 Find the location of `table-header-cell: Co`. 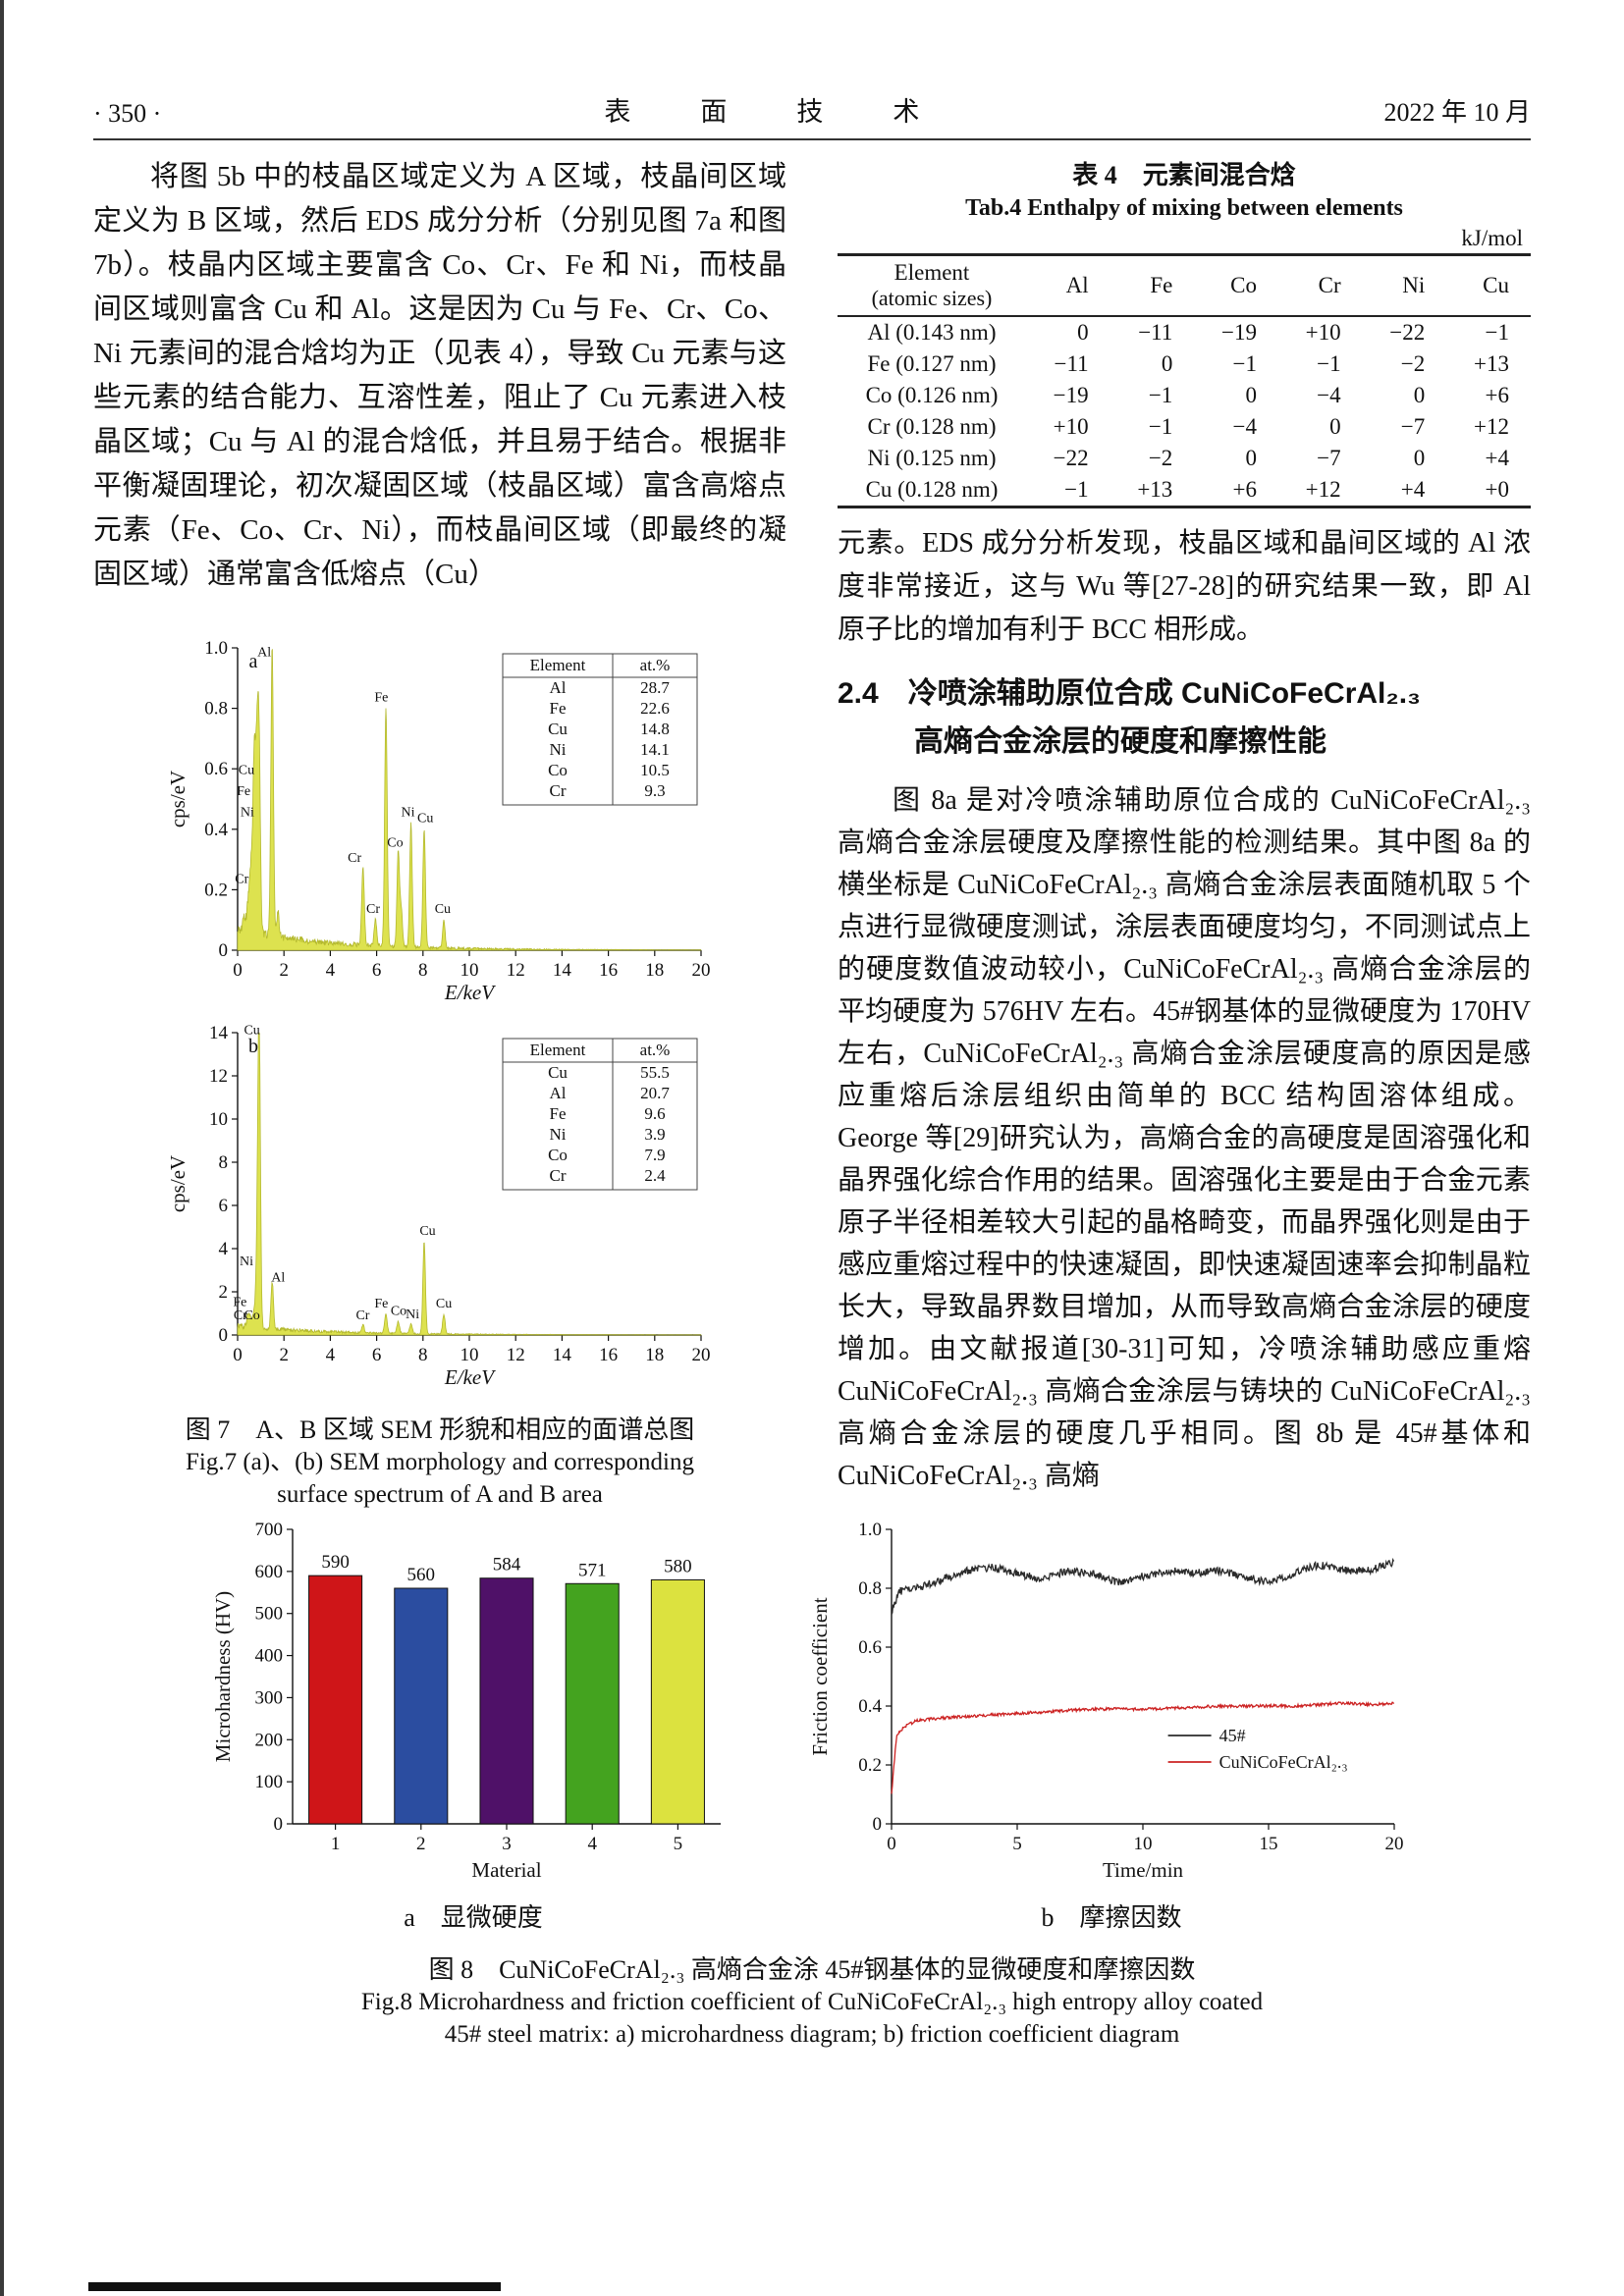

table-header-cell: Co is located at coordinates (1236, 285).